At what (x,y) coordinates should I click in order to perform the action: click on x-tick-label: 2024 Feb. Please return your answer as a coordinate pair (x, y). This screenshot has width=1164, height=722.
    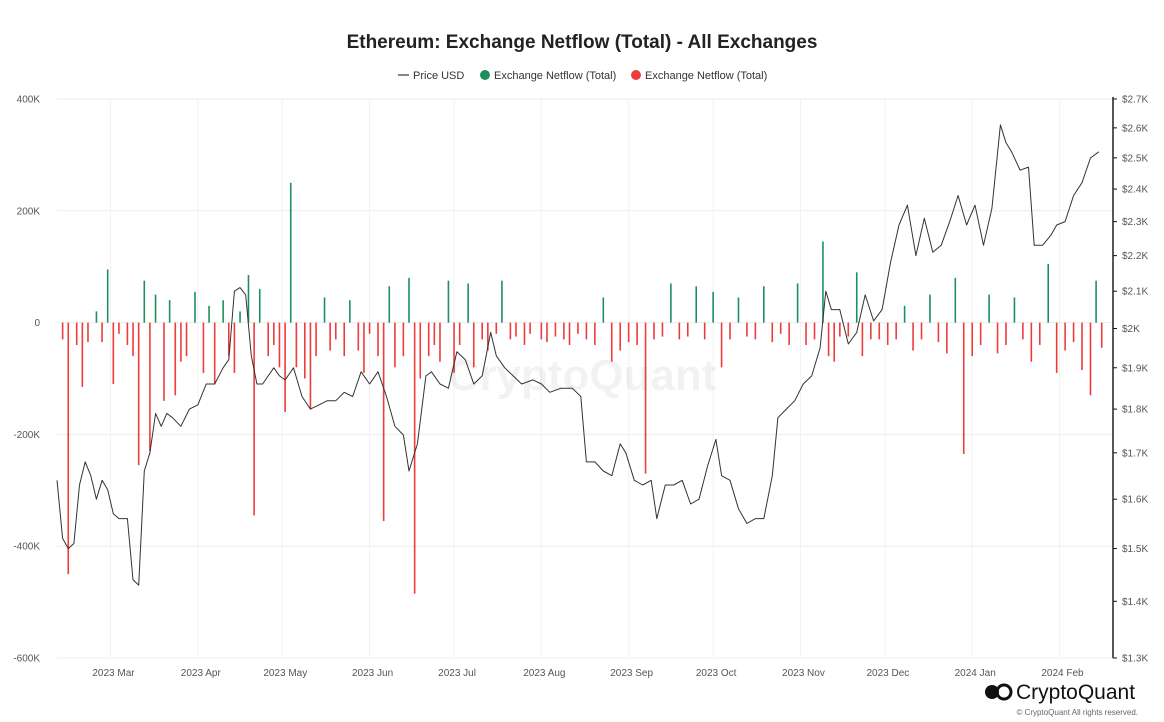
    Looking at the image, I should click on (1062, 673).